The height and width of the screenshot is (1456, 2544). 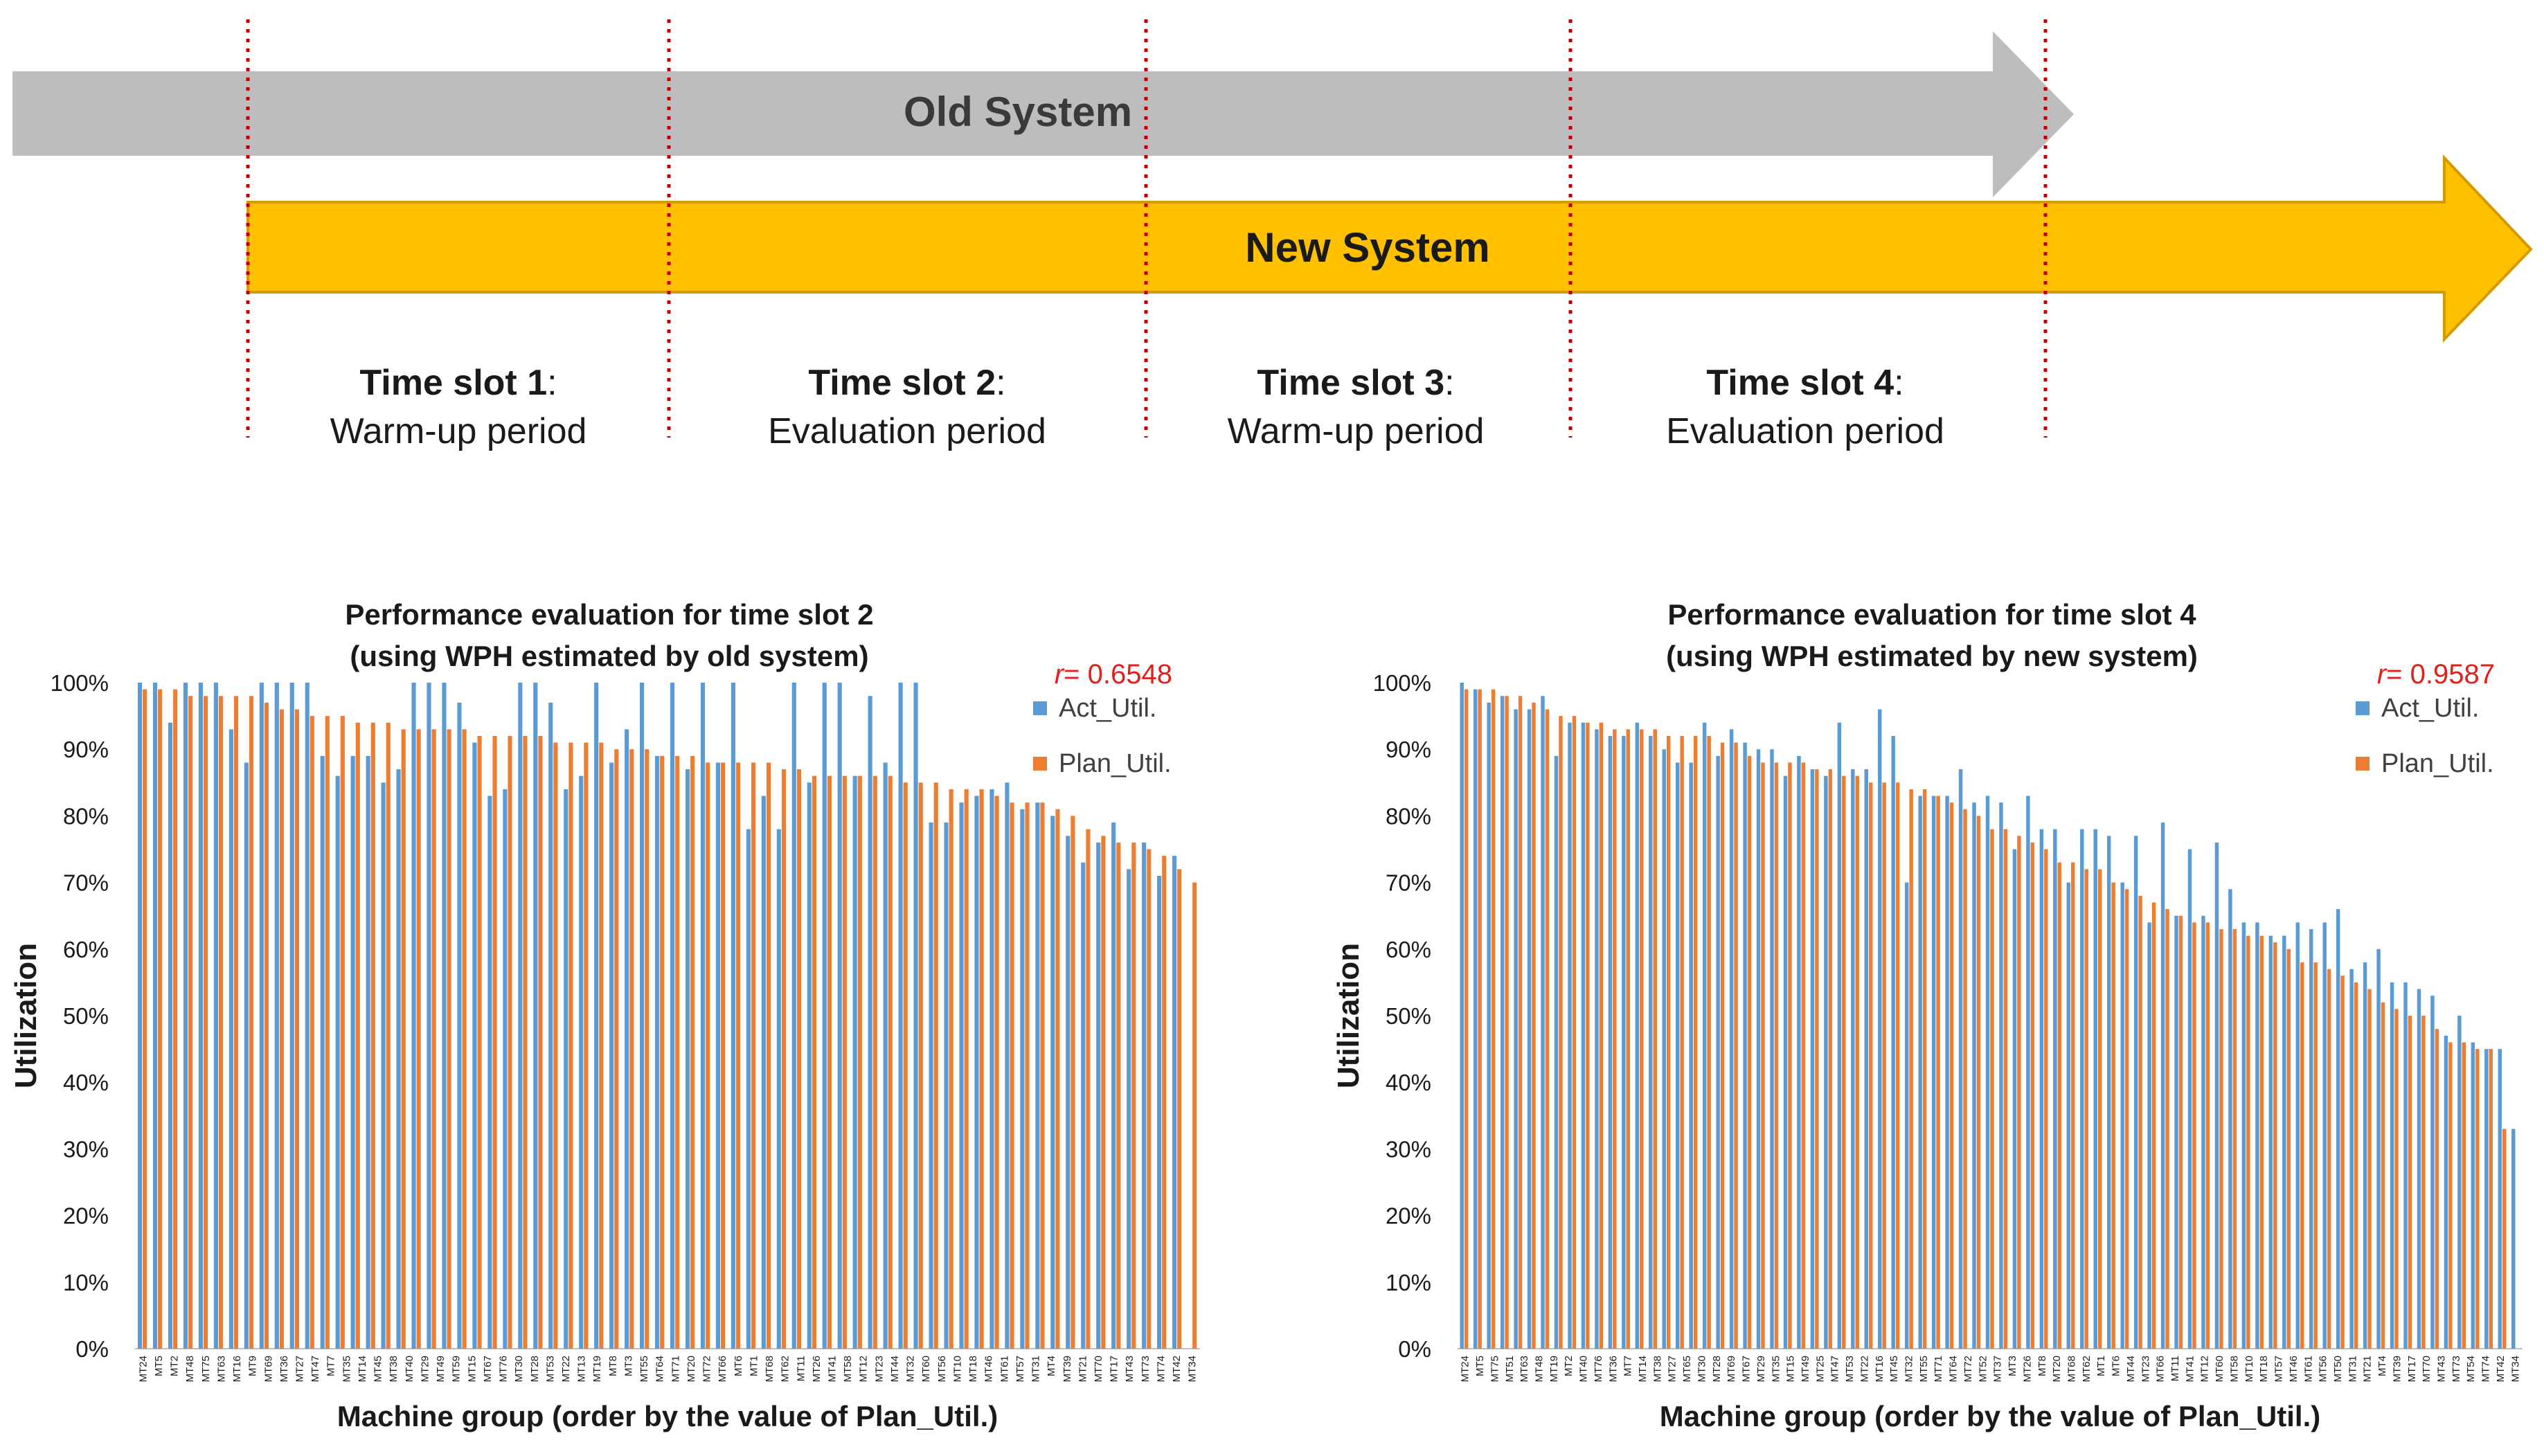 What do you see at coordinates (1791, 1369) in the screenshot?
I see `x-tick-label: MT15` at bounding box center [1791, 1369].